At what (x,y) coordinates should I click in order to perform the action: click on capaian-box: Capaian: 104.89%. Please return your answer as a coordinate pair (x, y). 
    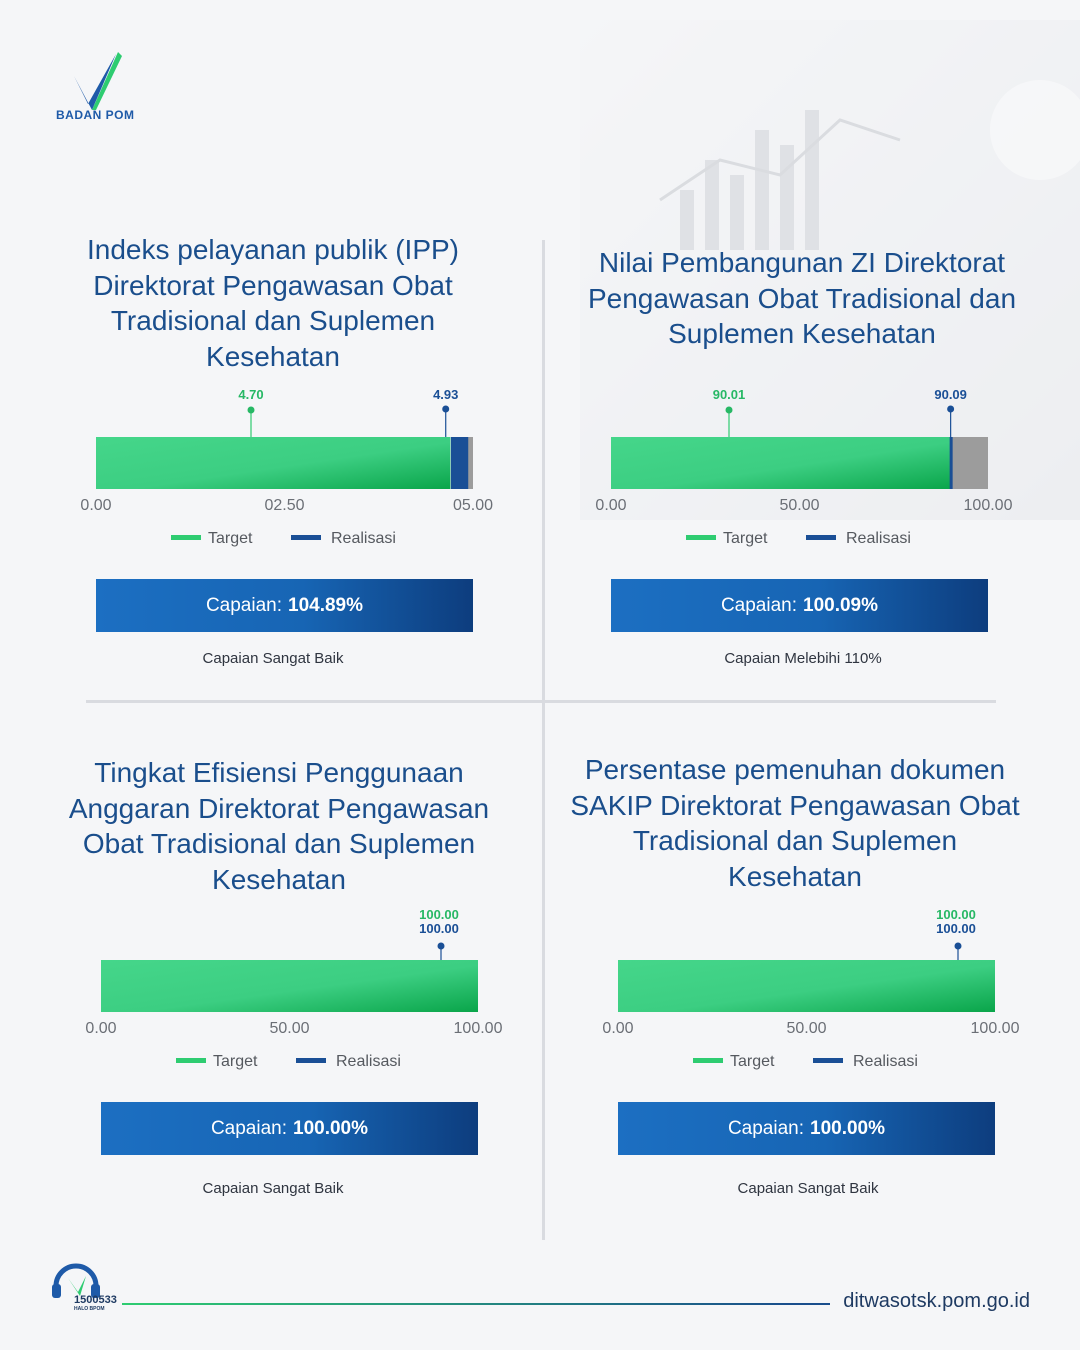
    Looking at the image, I should click on (284, 605).